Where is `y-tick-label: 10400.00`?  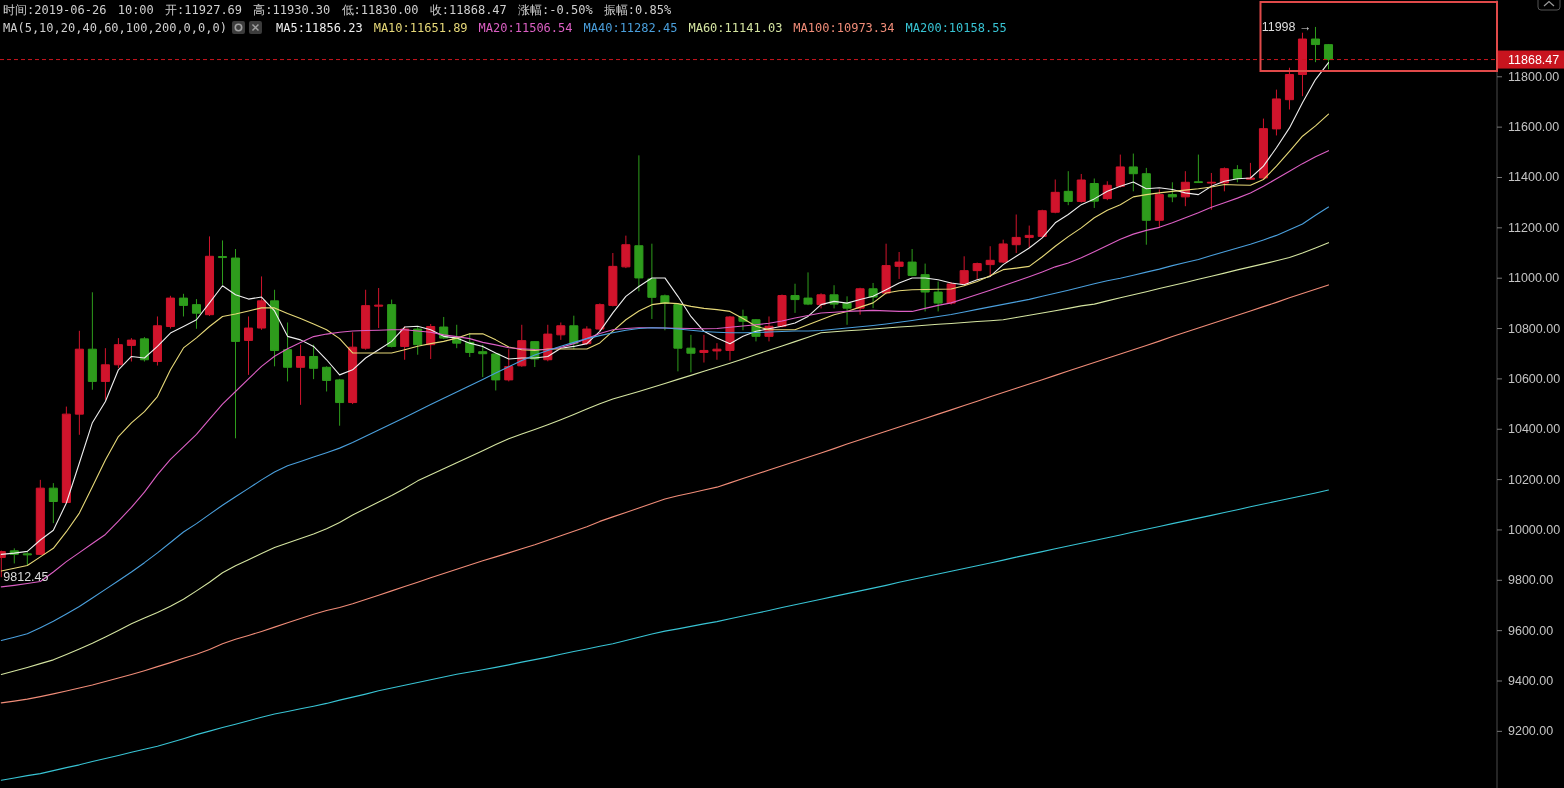
y-tick-label: 10400.00 is located at coordinates (1534, 429).